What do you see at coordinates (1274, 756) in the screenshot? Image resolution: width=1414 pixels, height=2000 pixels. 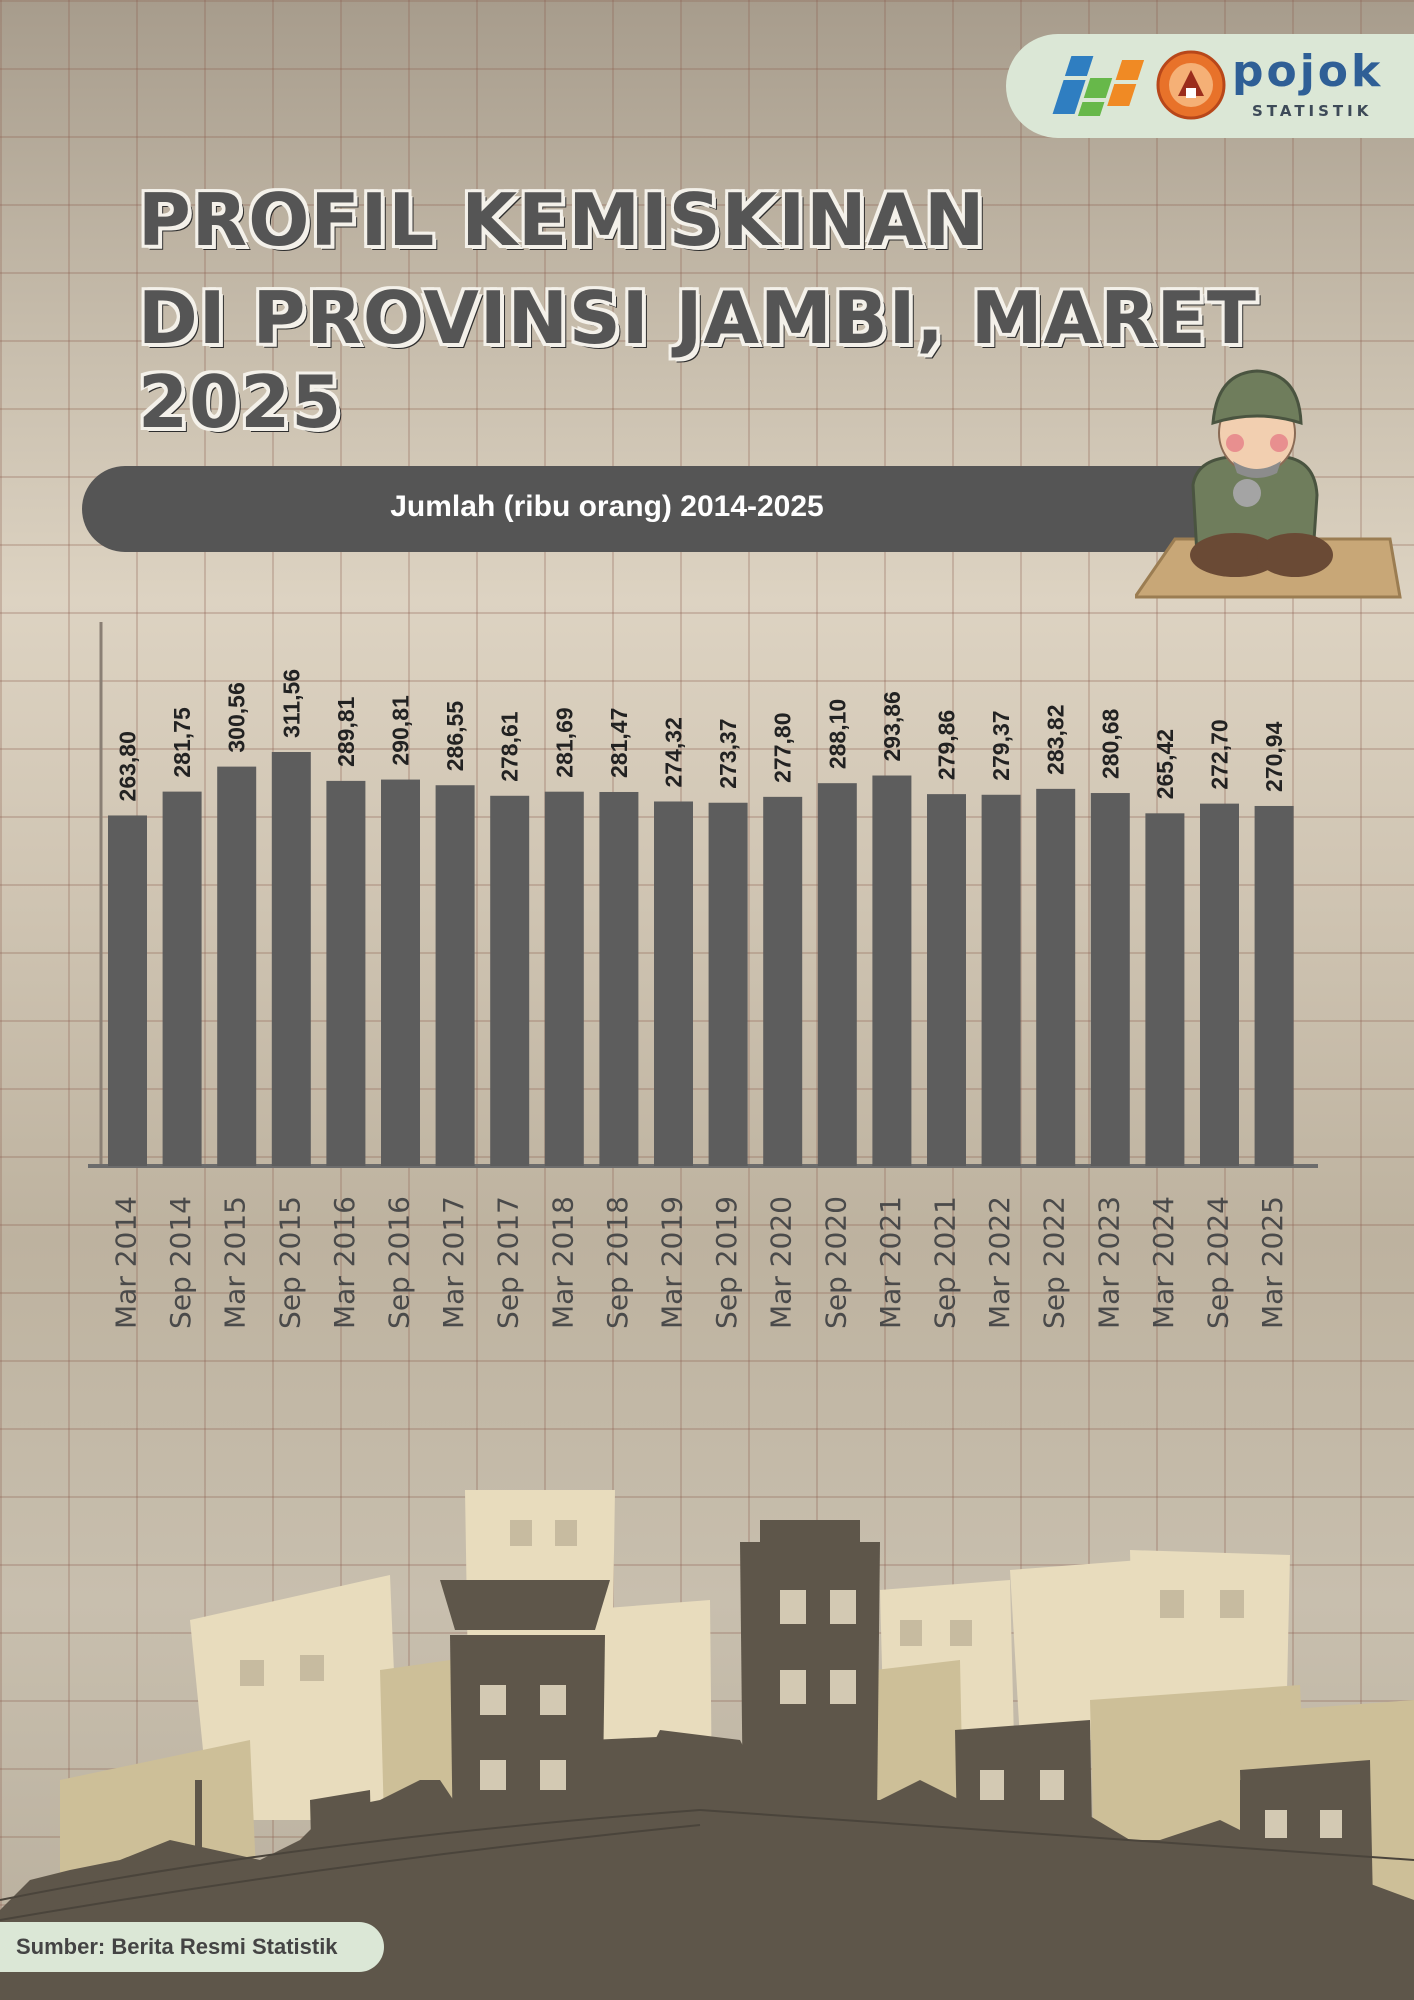 I see `value-label-21: 270,94` at bounding box center [1274, 756].